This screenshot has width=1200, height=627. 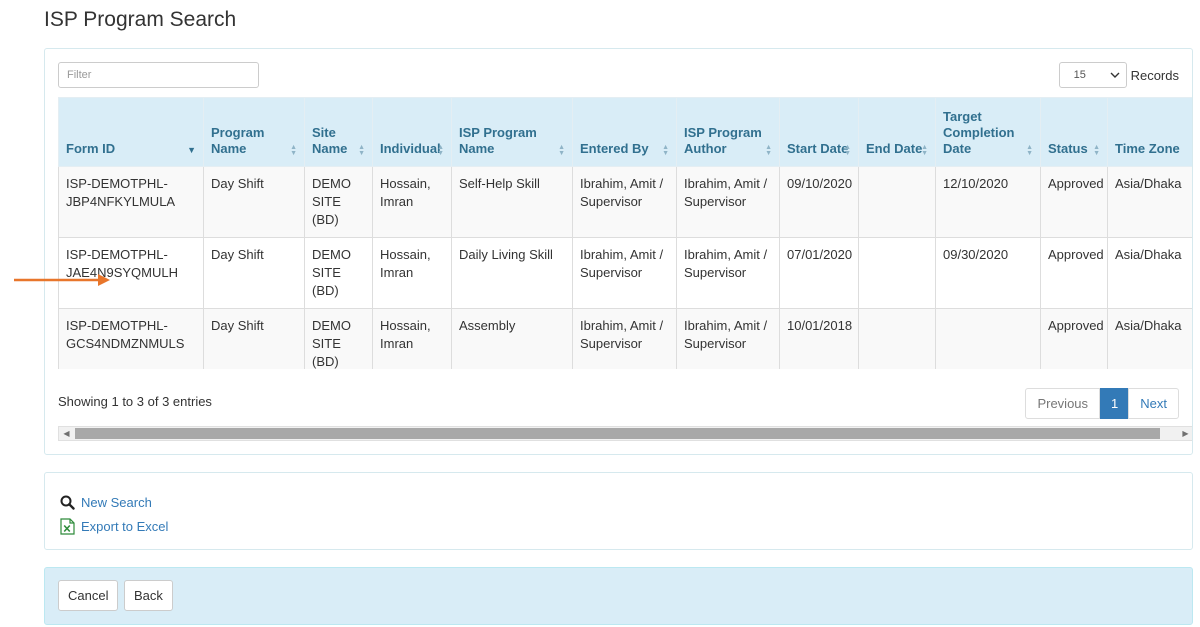 What do you see at coordinates (131, 273) in the screenshot?
I see `table-cell: ISP-DEMOTPHL-JAE4N9SYQMULH` at bounding box center [131, 273].